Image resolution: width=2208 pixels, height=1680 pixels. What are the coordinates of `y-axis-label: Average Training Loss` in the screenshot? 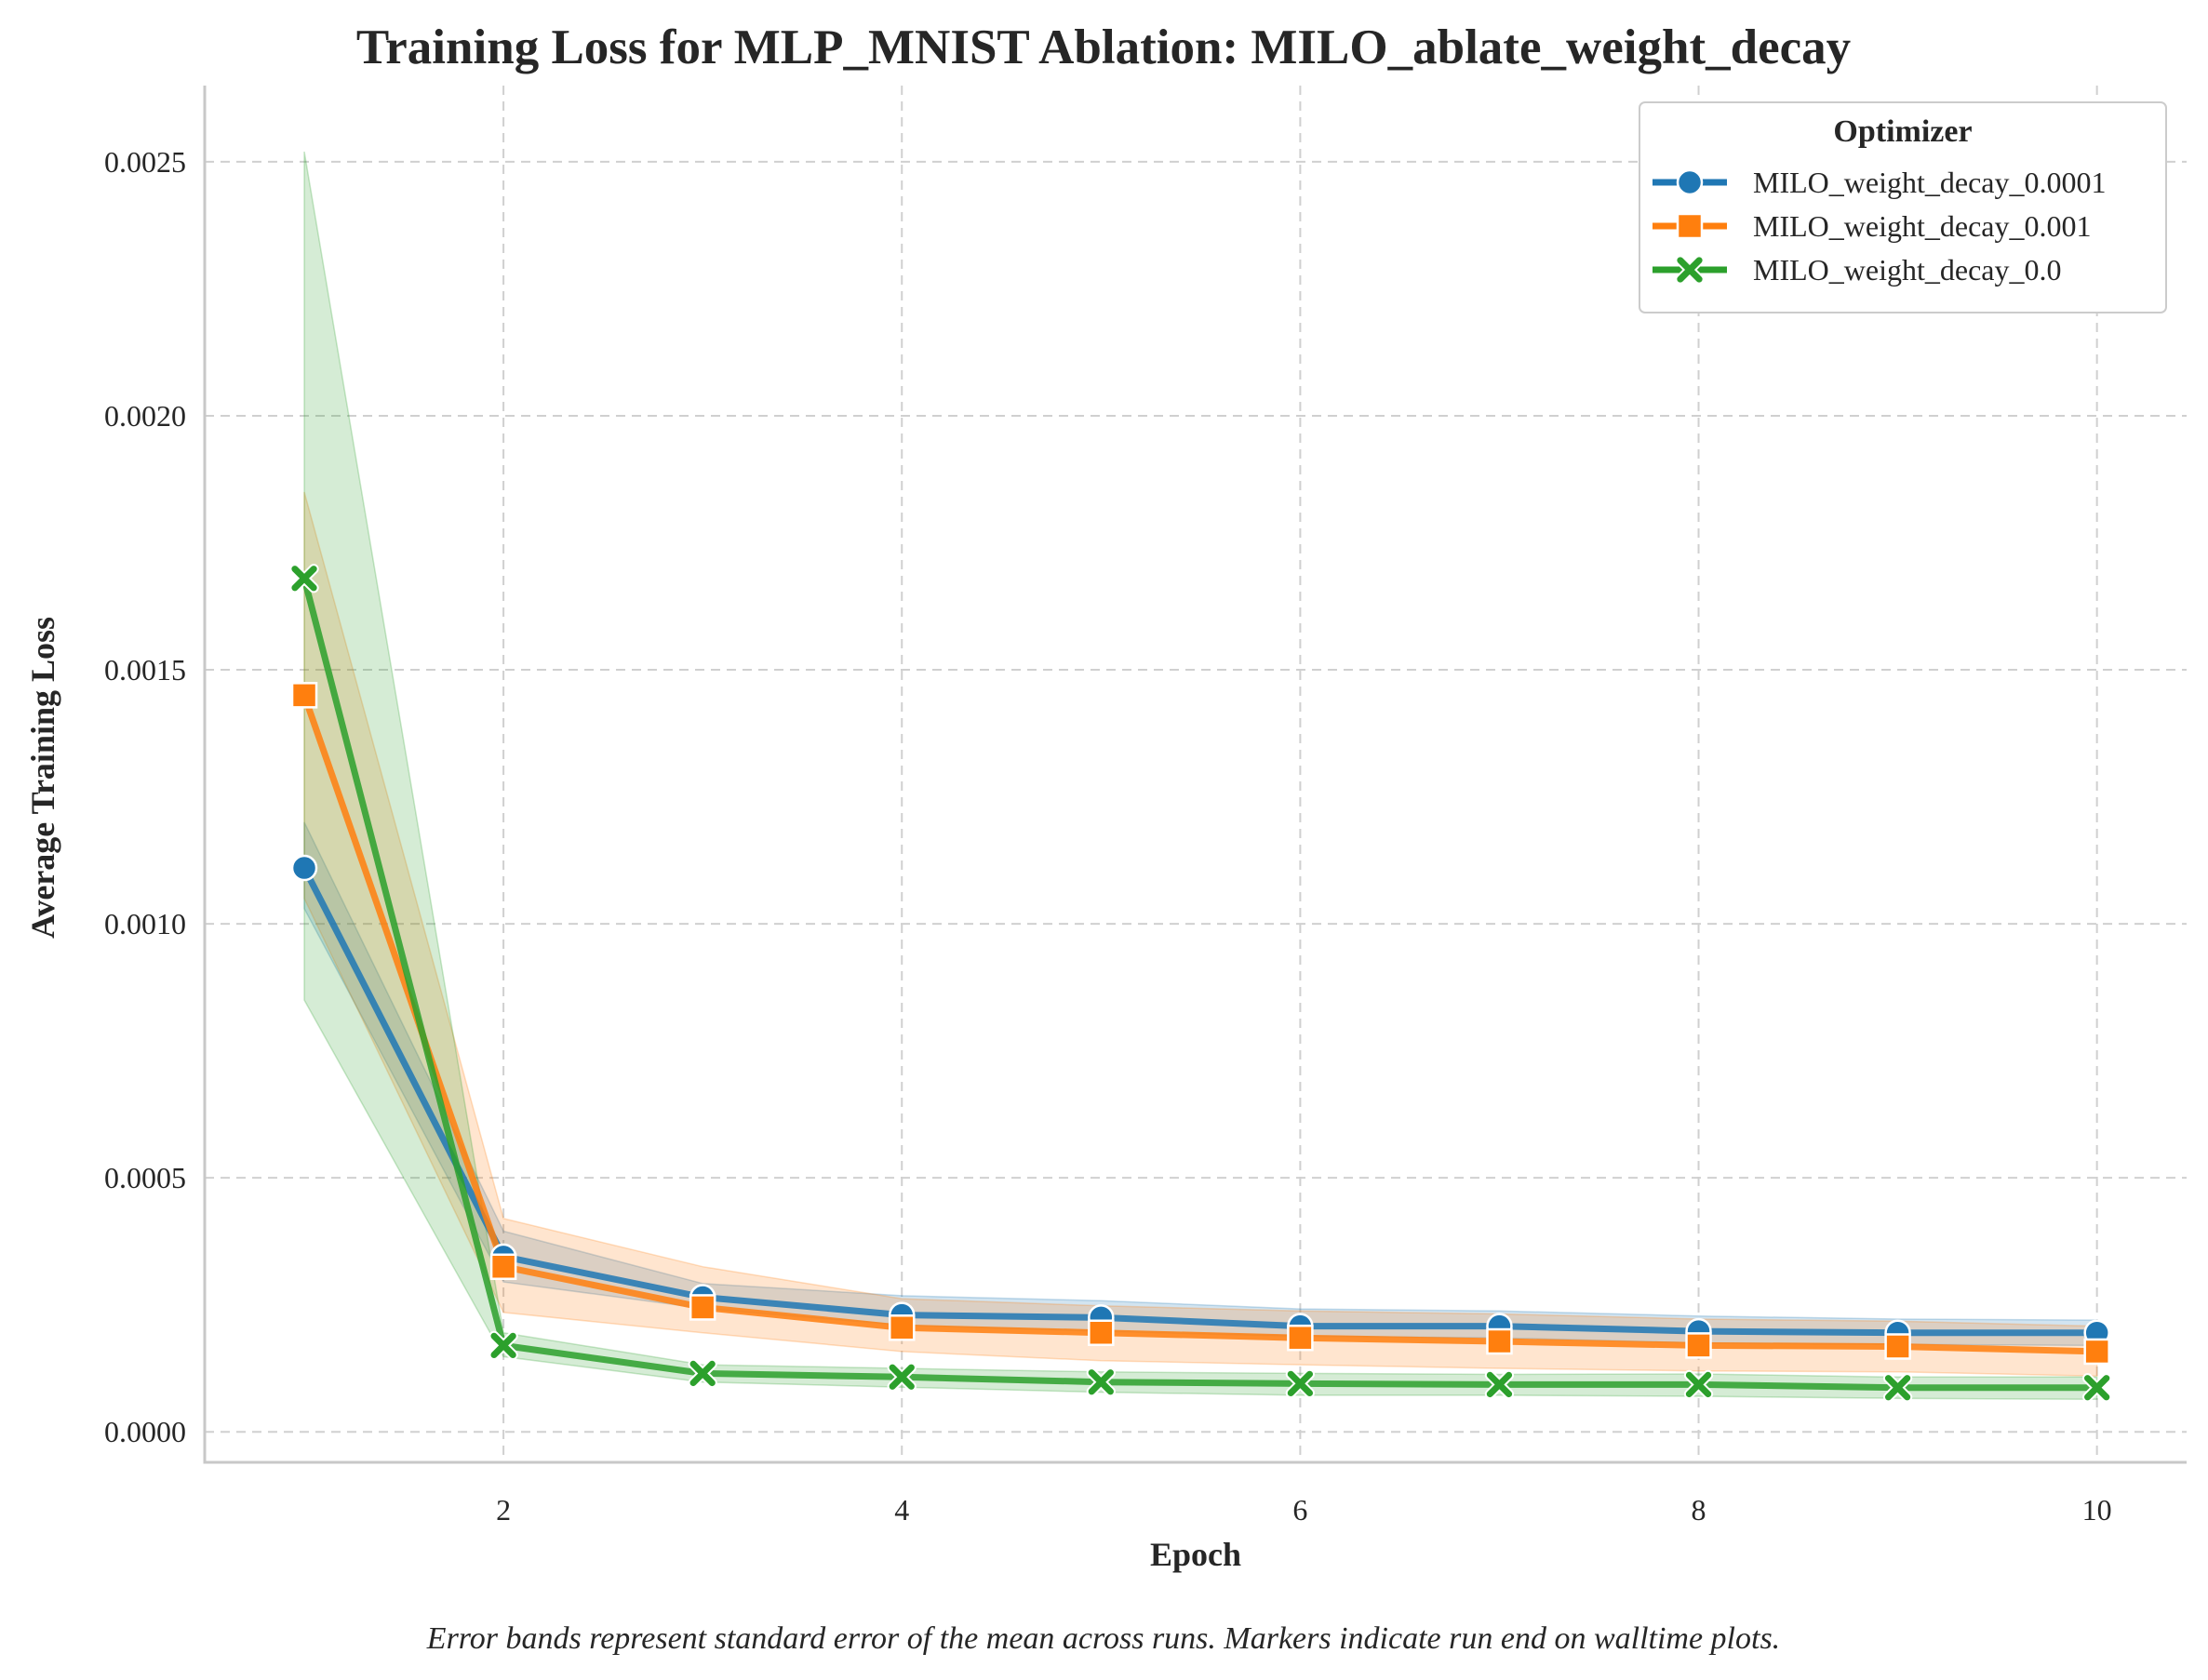 It's located at (43, 778).